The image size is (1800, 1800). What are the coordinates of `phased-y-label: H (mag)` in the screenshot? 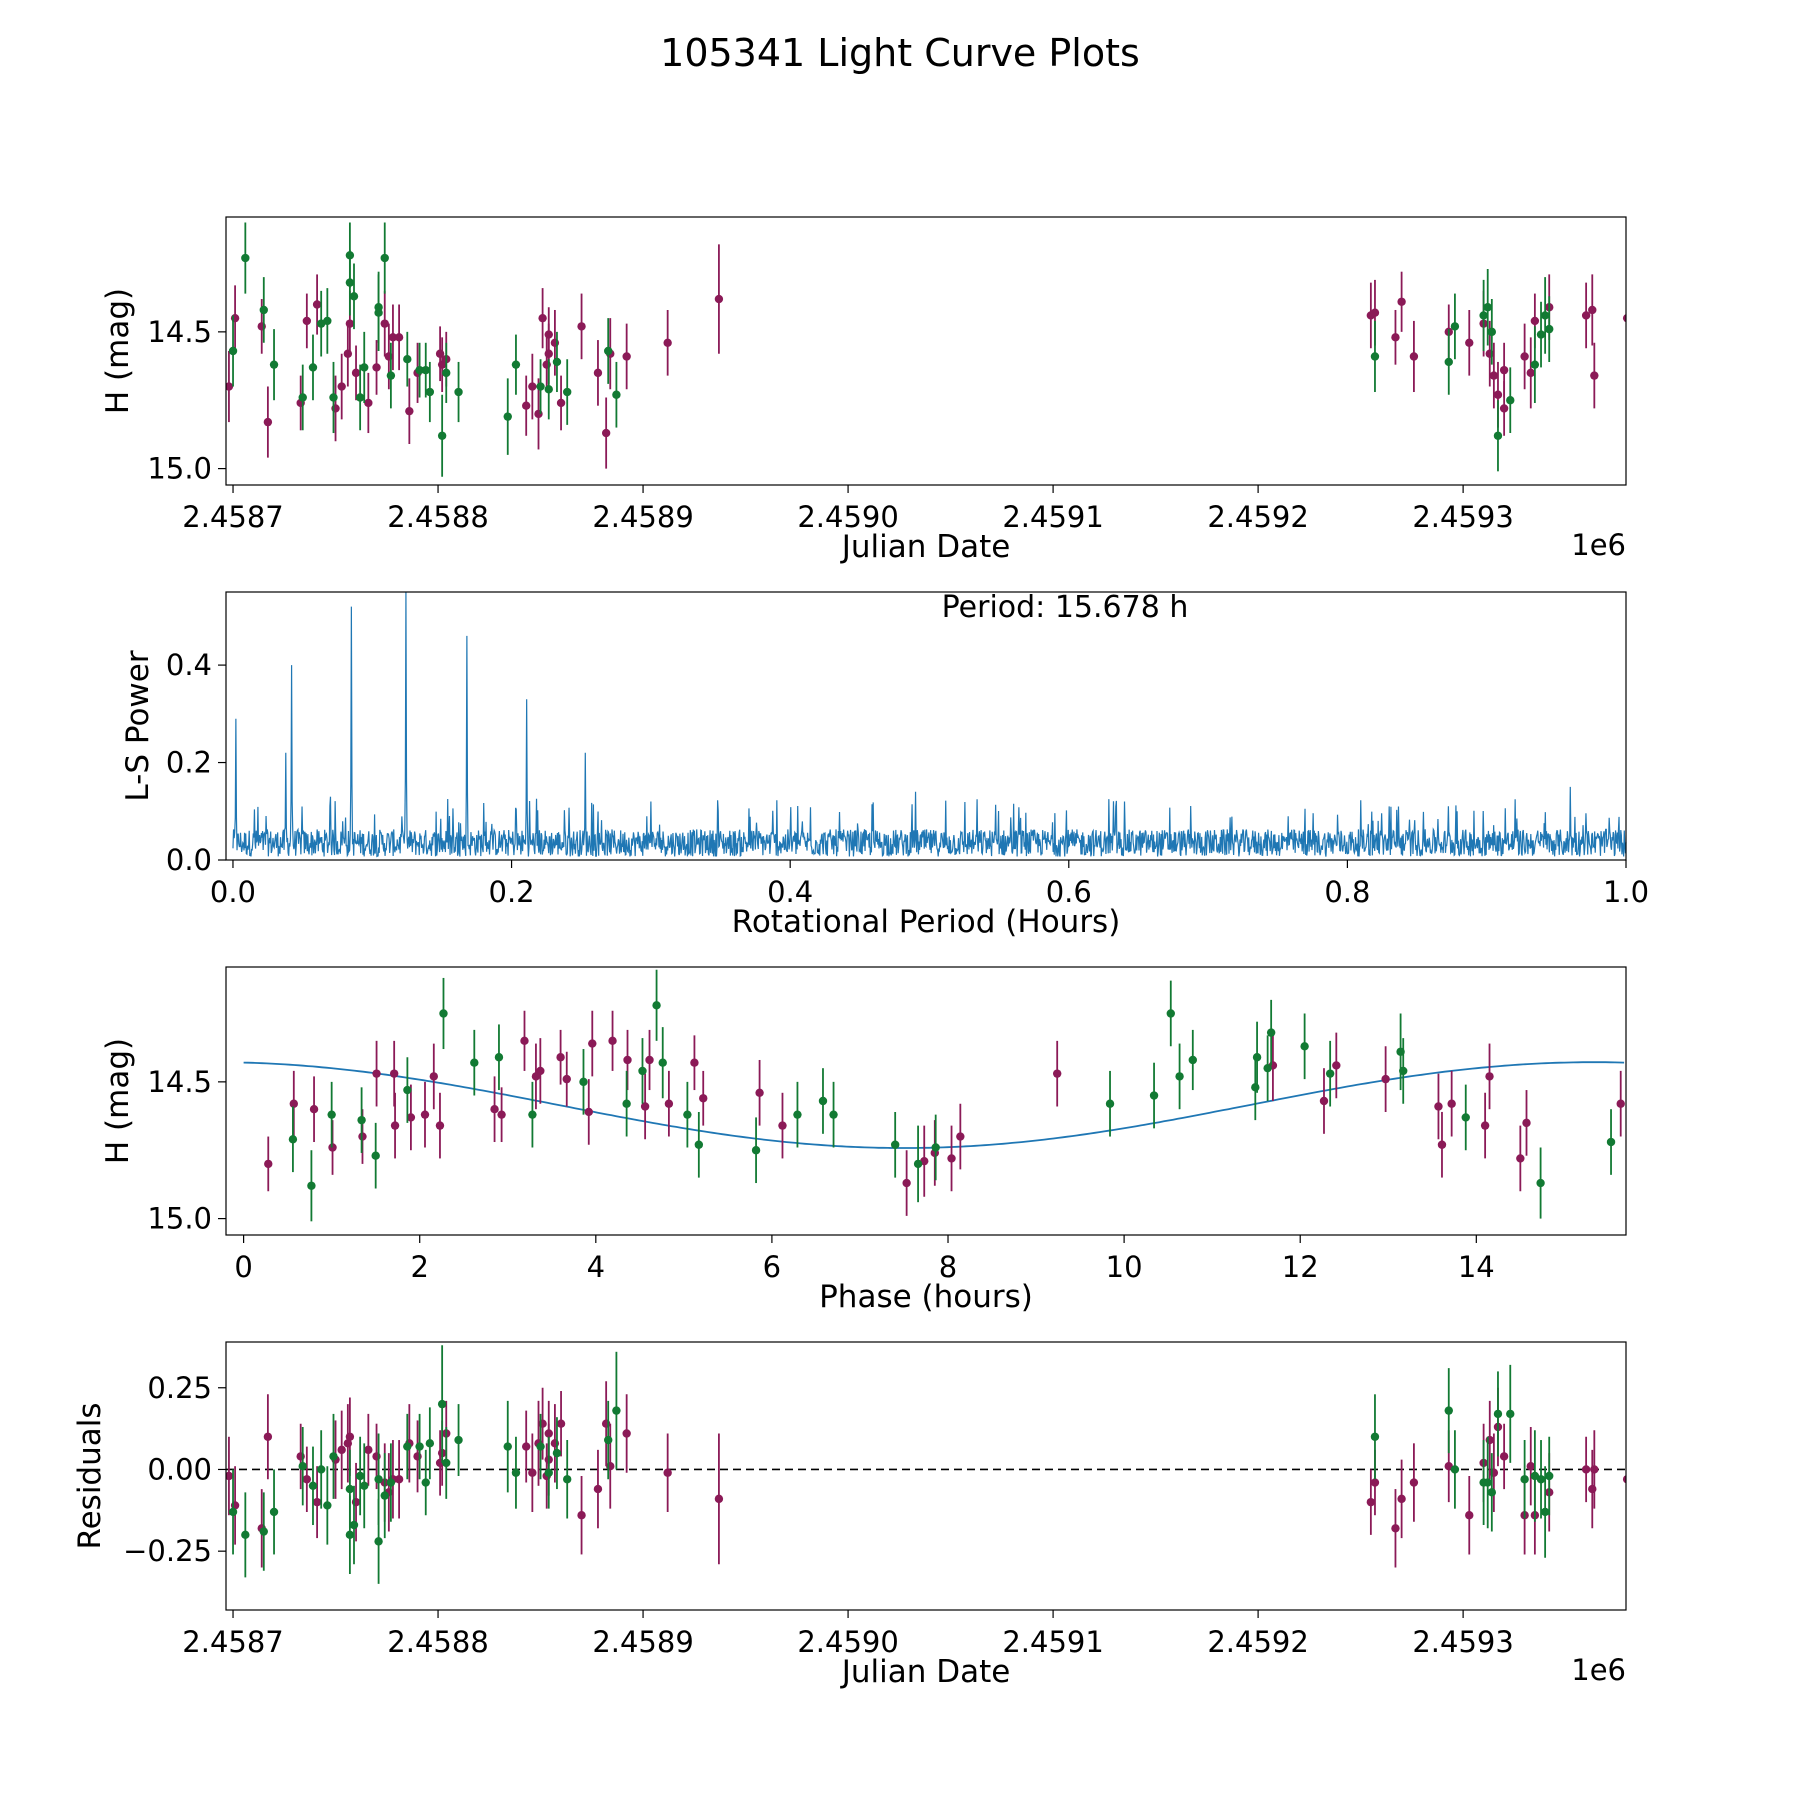 It's located at (118, 1101).